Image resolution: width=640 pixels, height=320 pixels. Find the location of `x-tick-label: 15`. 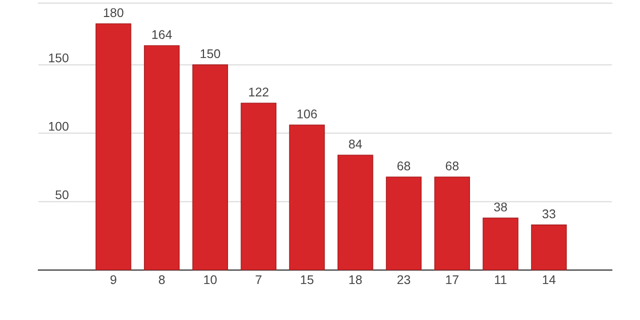

x-tick-label: 15 is located at coordinates (307, 279).